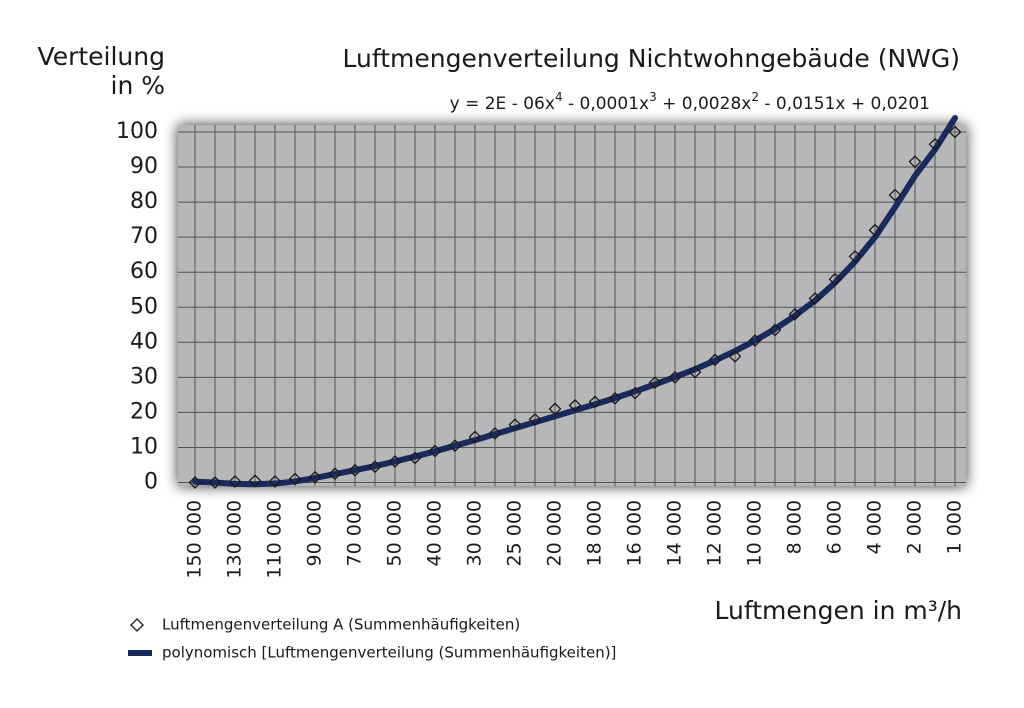  I want to click on x-tick-label: 1 000, so click(955, 527).